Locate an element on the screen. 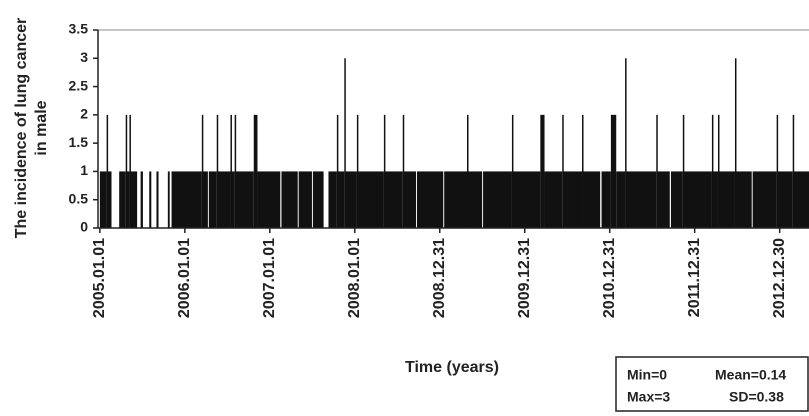 This screenshot has width=809, height=416. y-tick-label: 1 is located at coordinates (84, 170).